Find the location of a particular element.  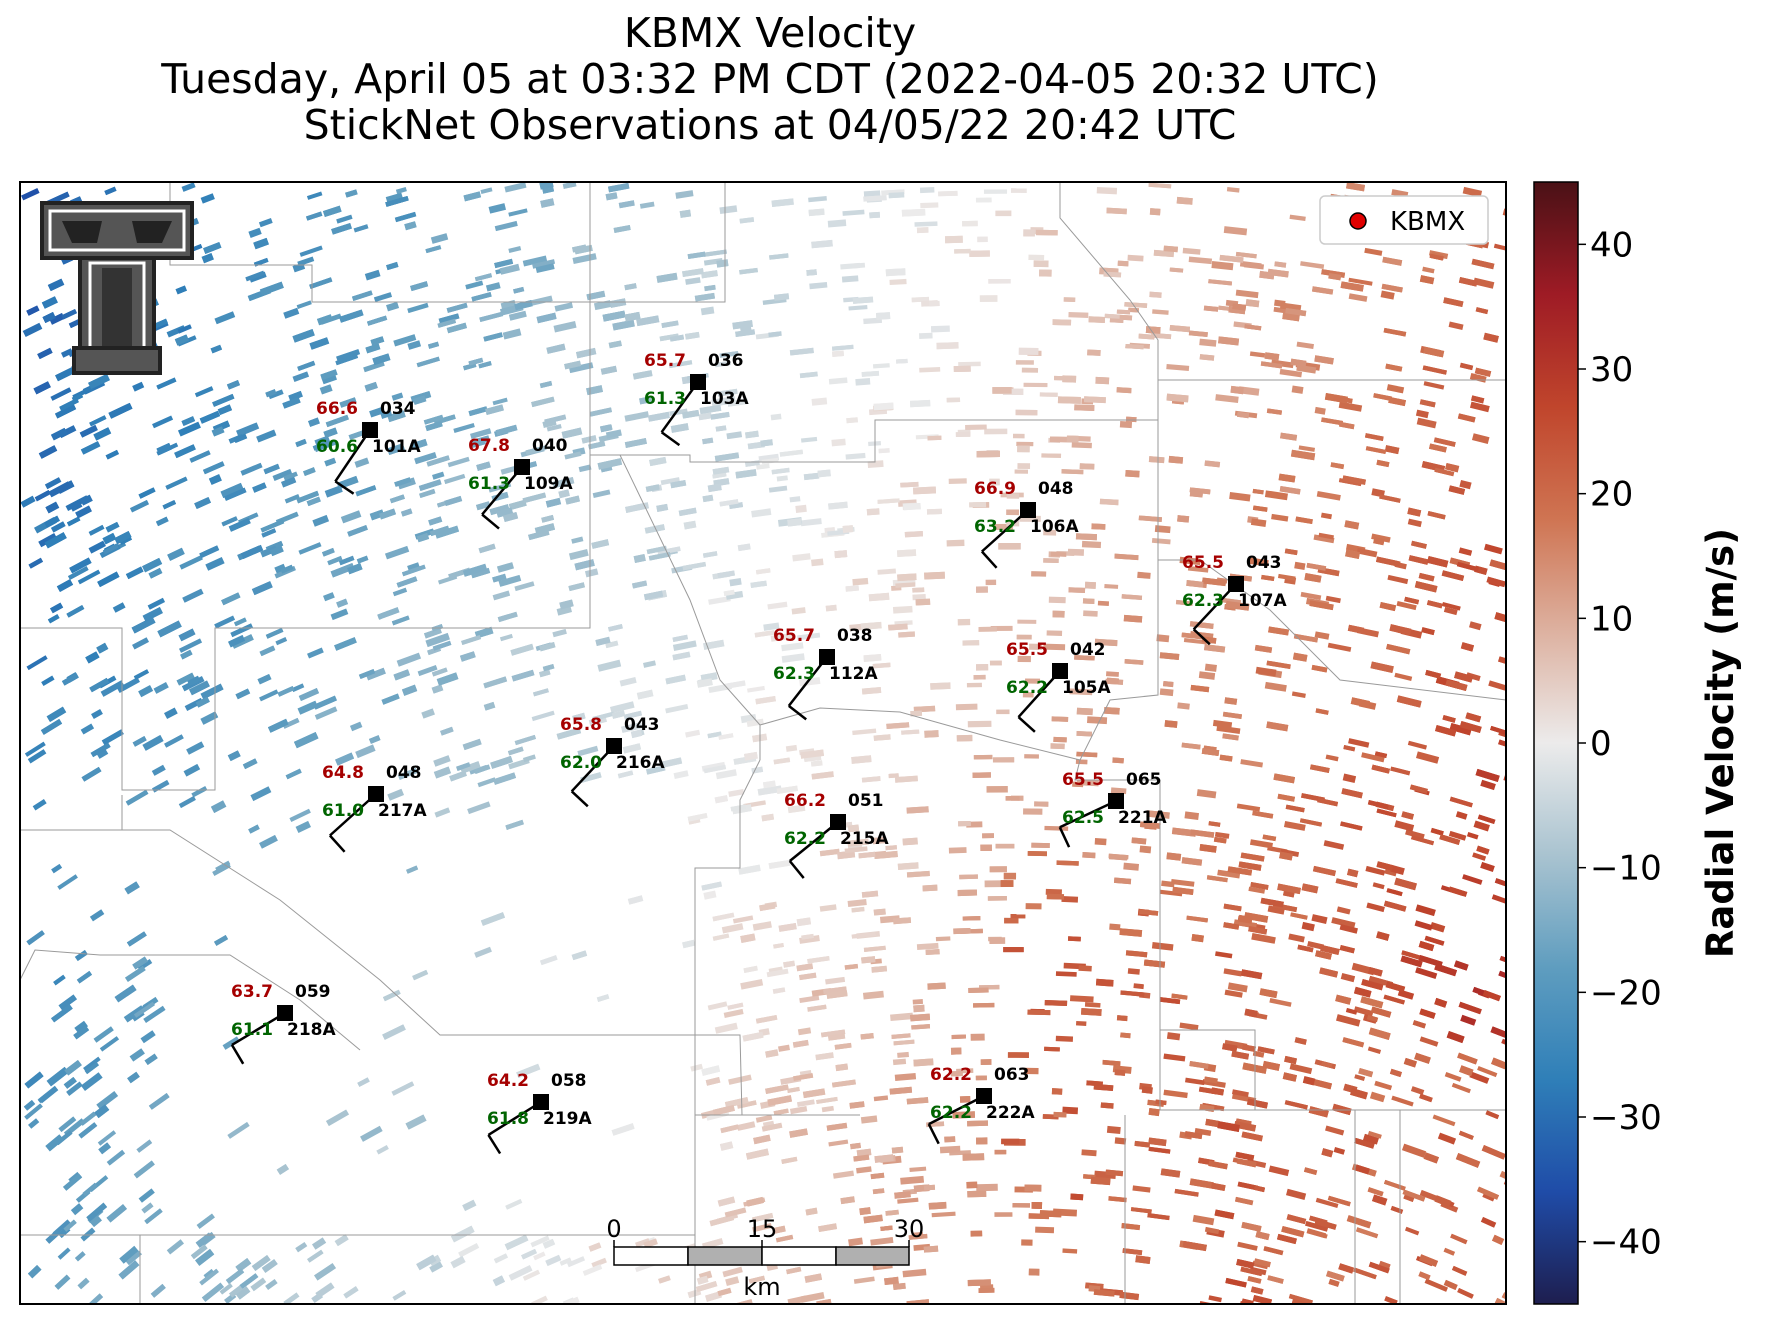

station-temperature: 64.8 is located at coordinates (343, 773).